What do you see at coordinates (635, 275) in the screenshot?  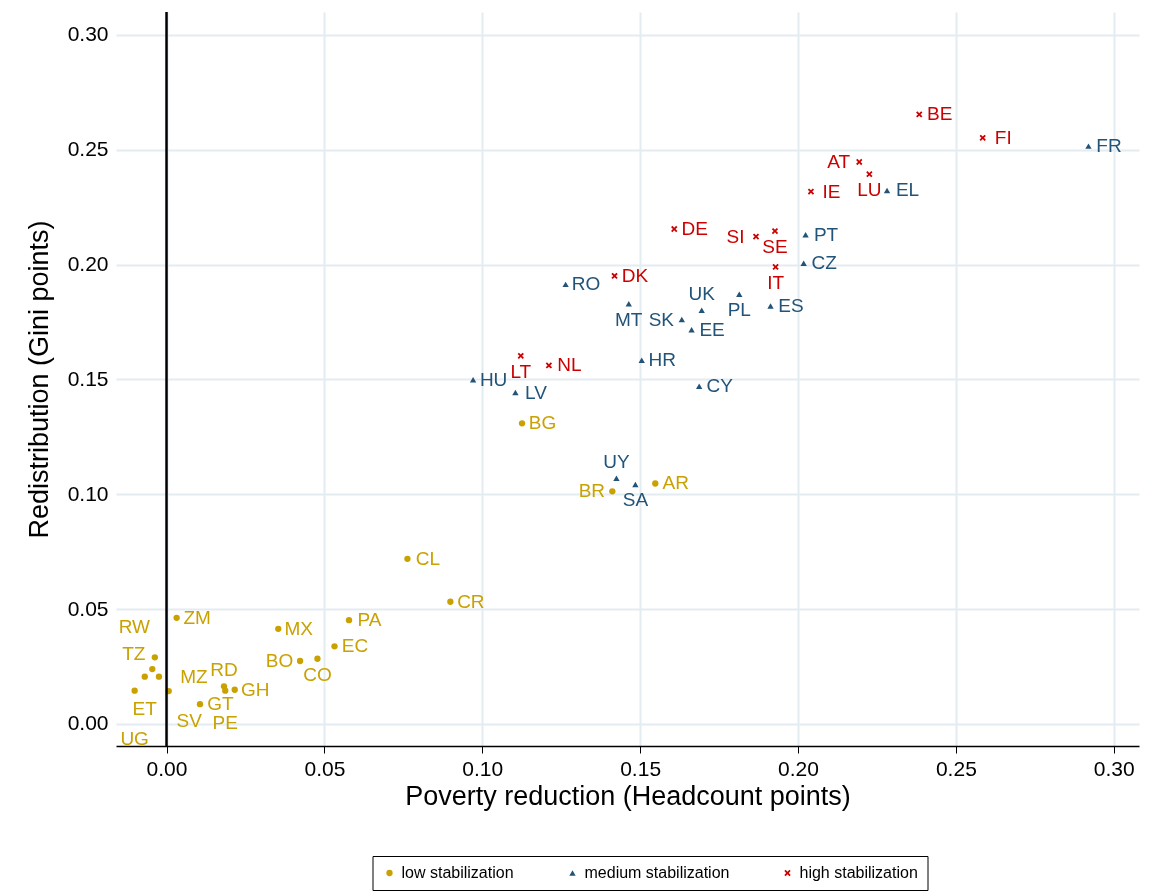 I see `data-label: DK` at bounding box center [635, 275].